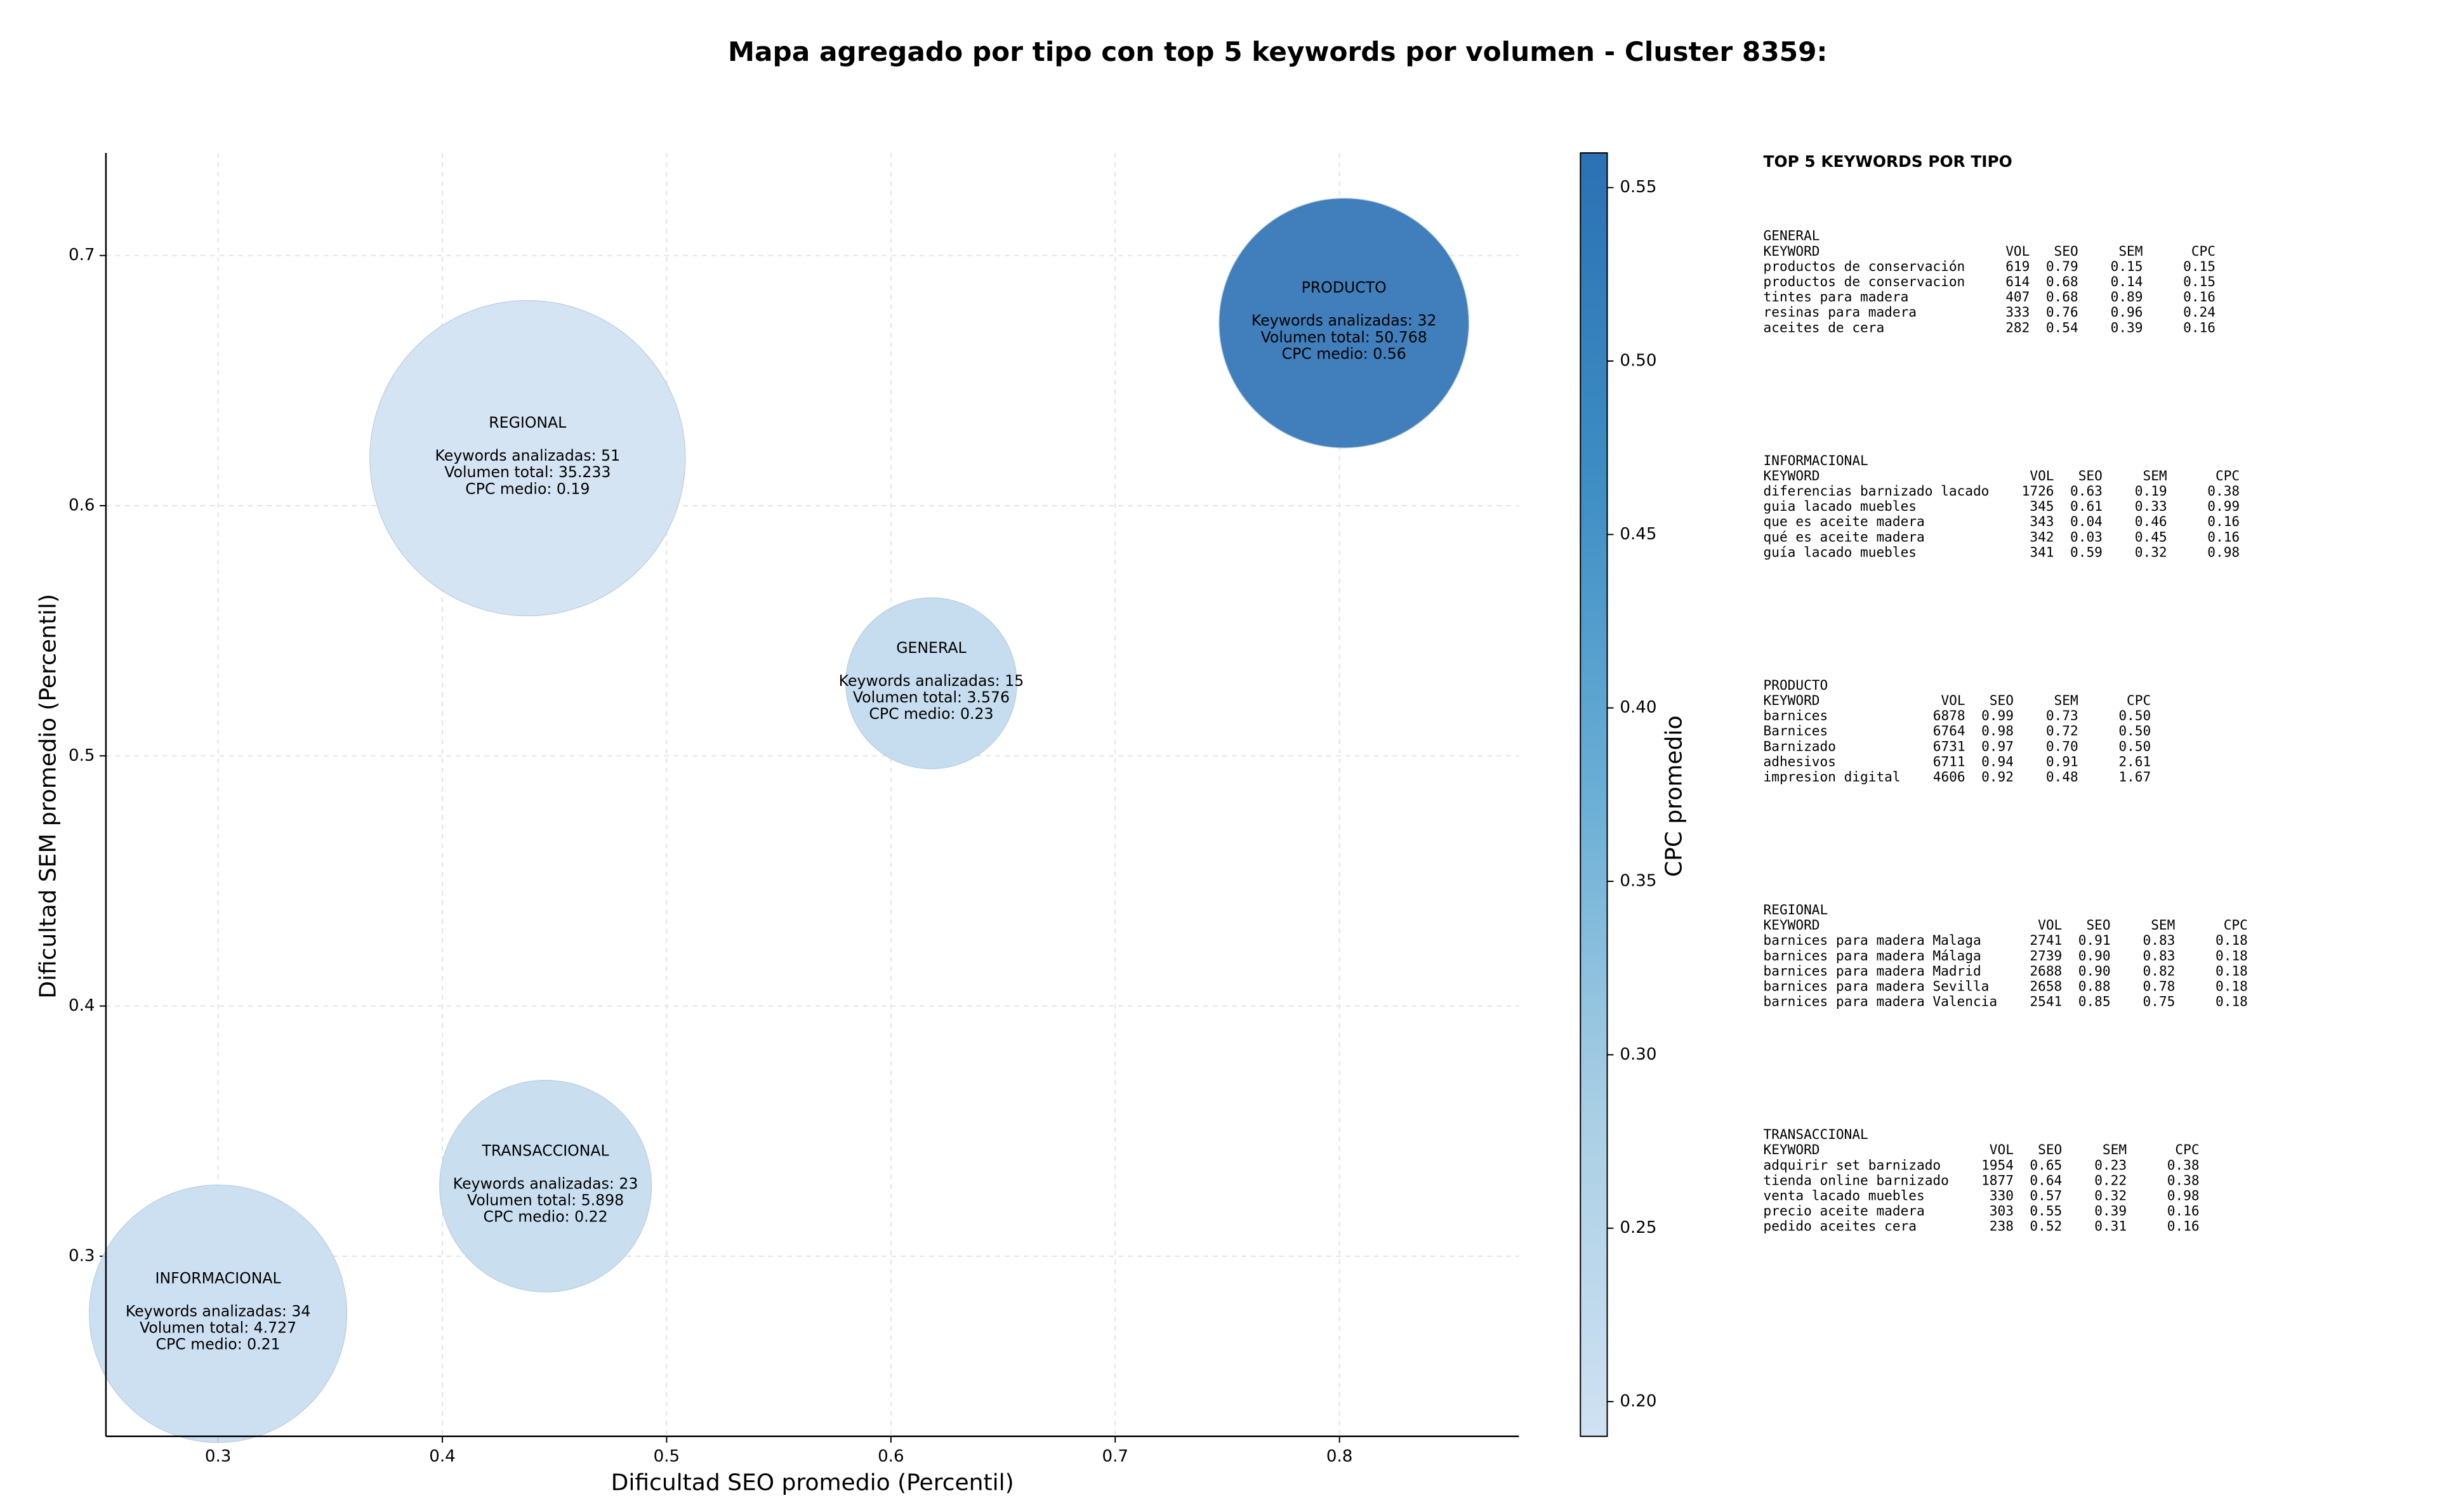  What do you see at coordinates (2062, 312) in the screenshot?
I see `panel-cell: 0.76` at bounding box center [2062, 312].